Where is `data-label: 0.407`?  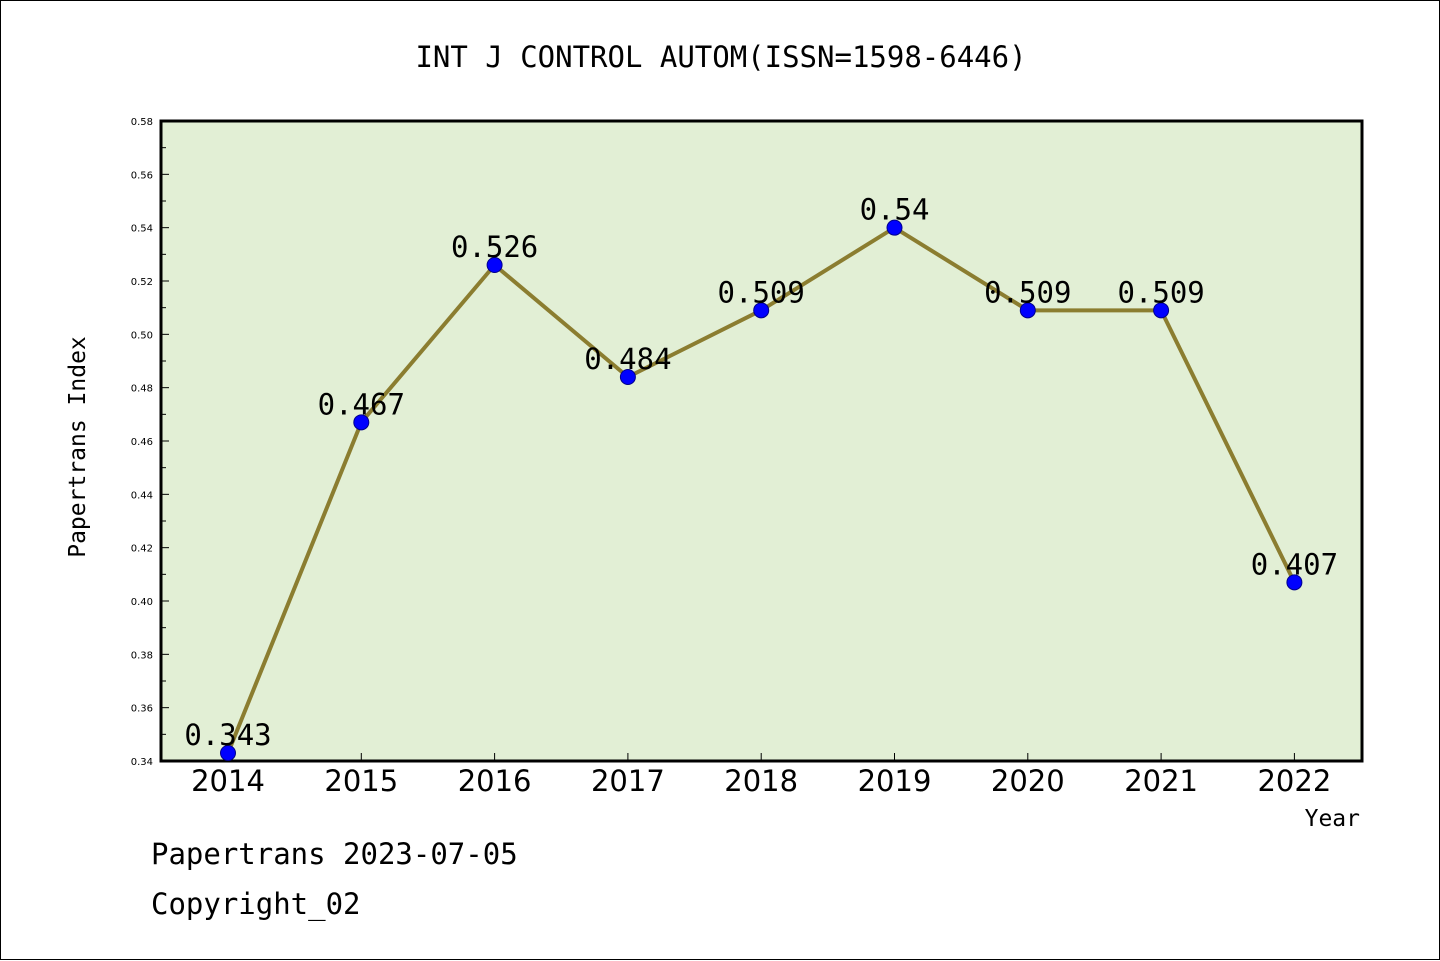 data-label: 0.407 is located at coordinates (1294, 564).